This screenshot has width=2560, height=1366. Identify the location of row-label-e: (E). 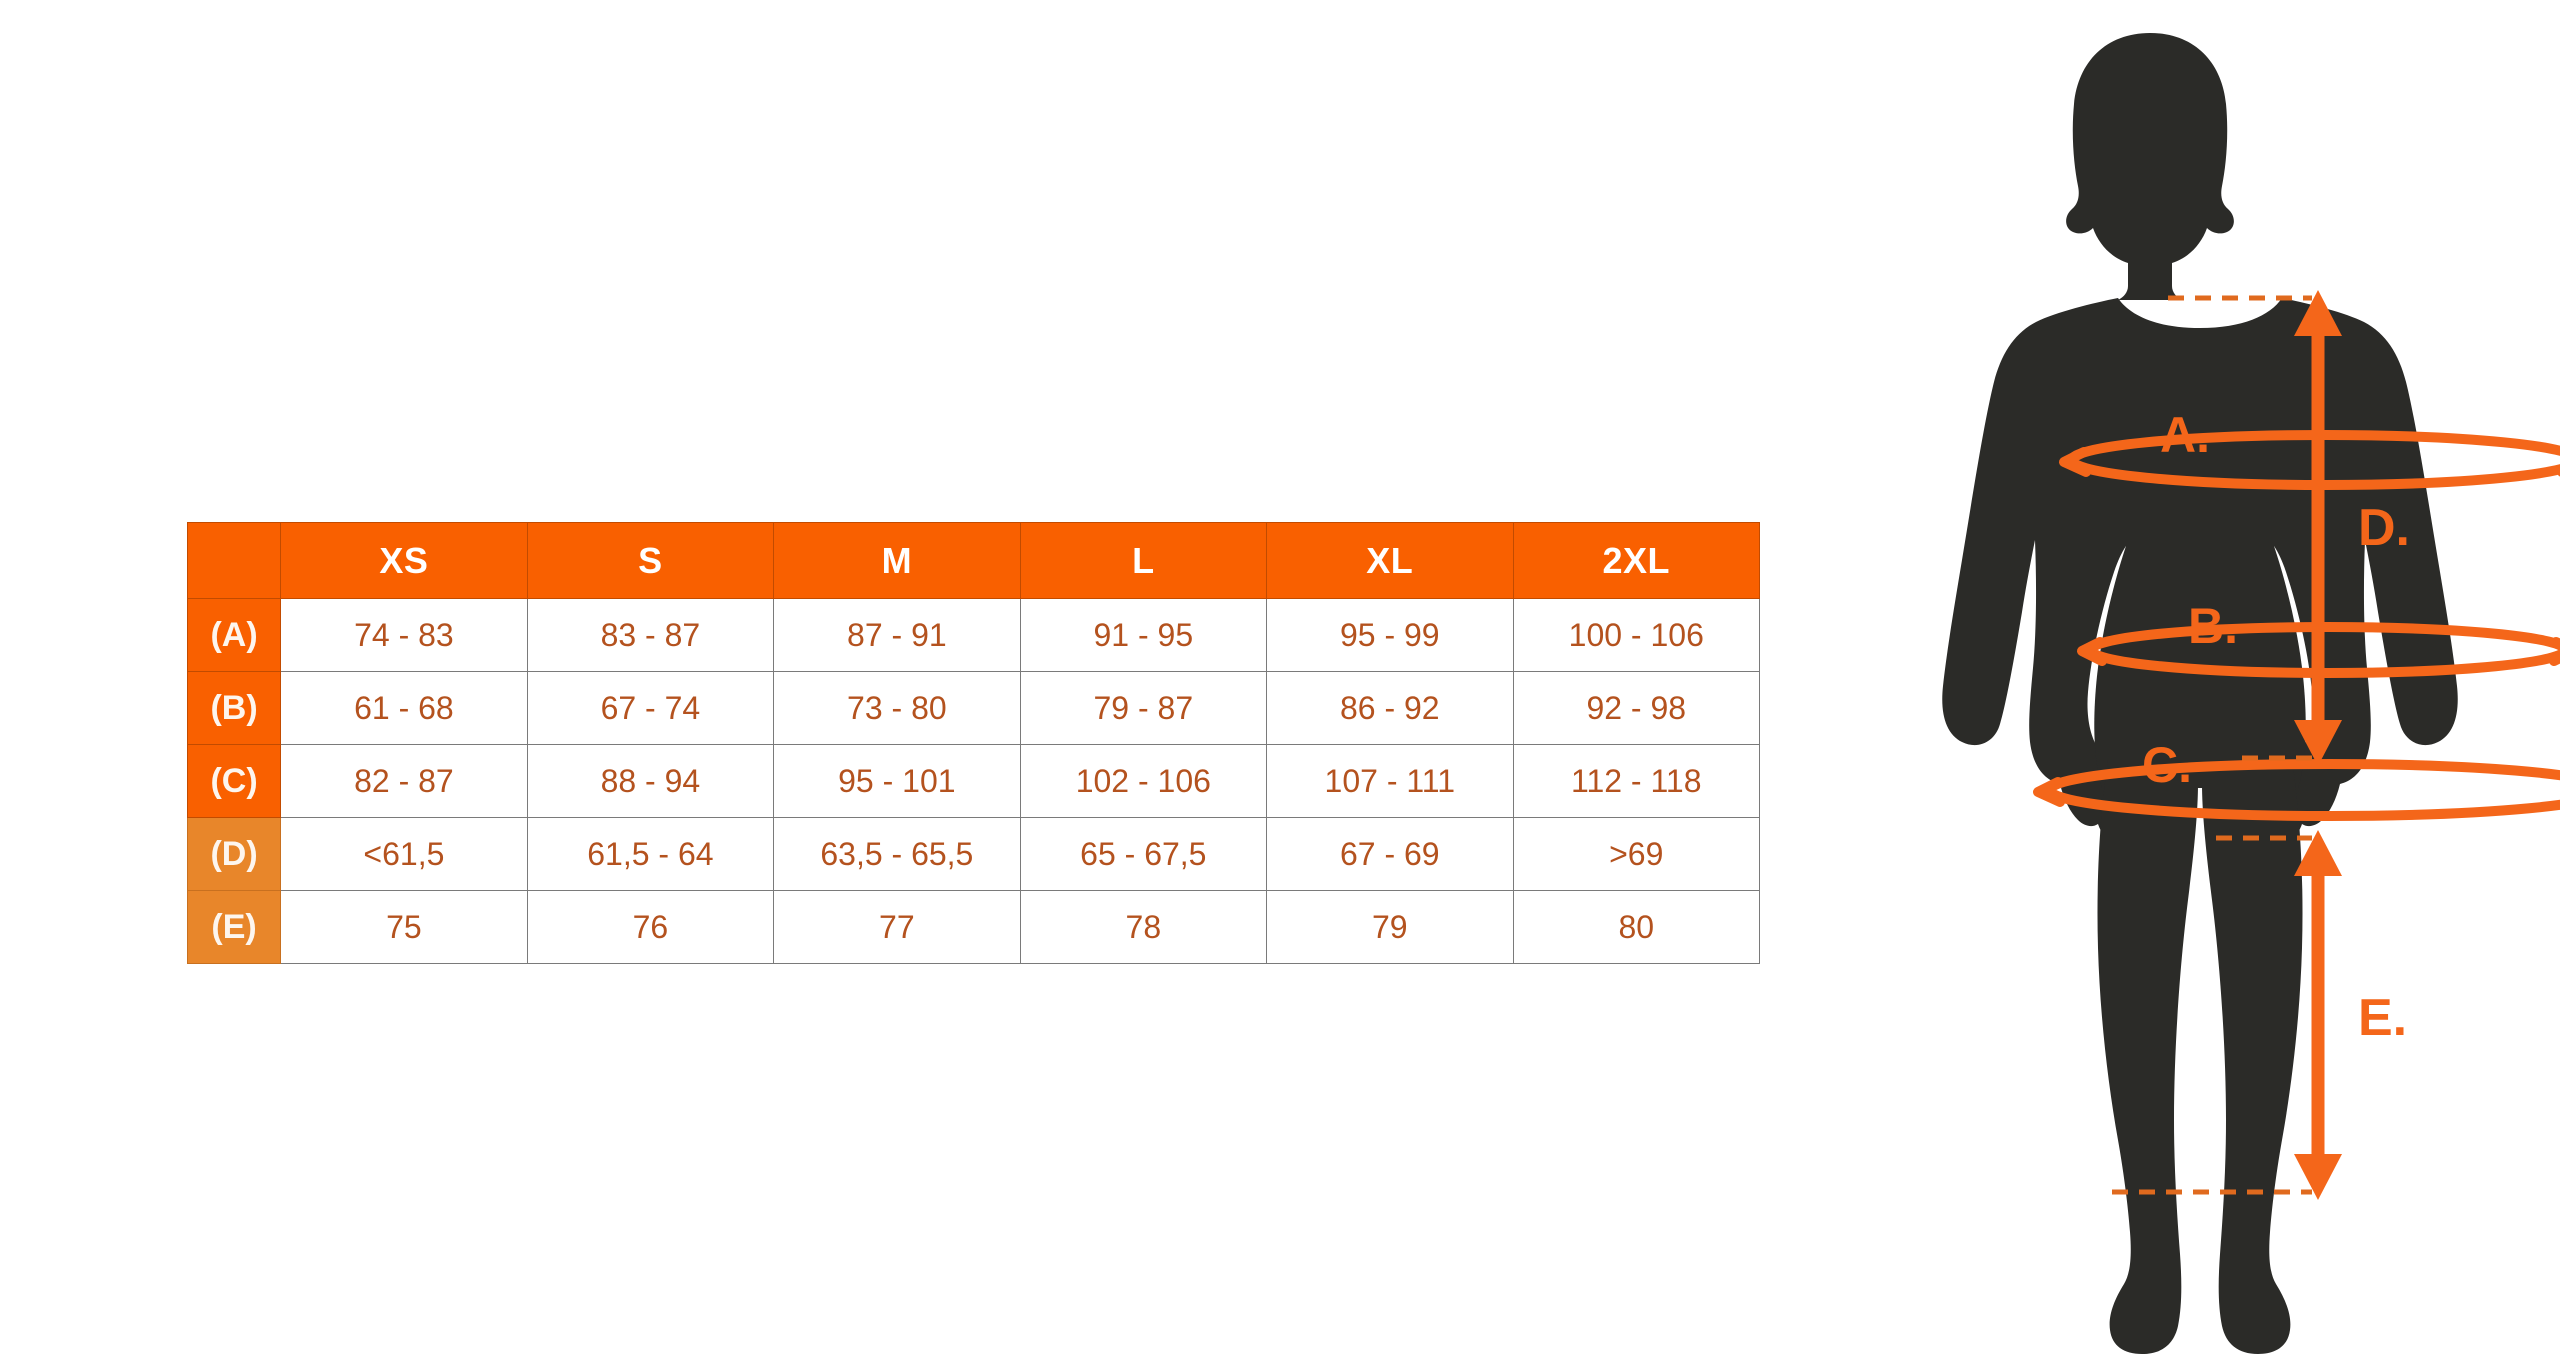
(234, 927).